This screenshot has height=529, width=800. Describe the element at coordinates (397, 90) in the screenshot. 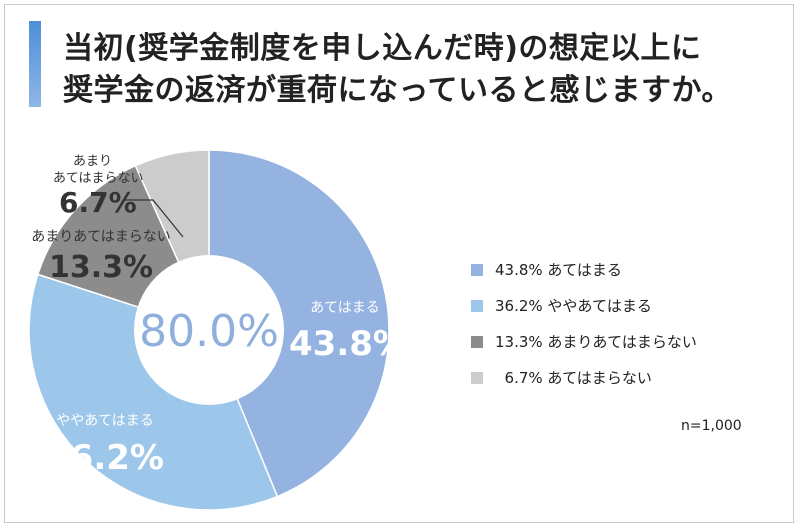

I see `chart-title-line-2: 奨学金の返済が重荷になっていると感じますか。` at that location.